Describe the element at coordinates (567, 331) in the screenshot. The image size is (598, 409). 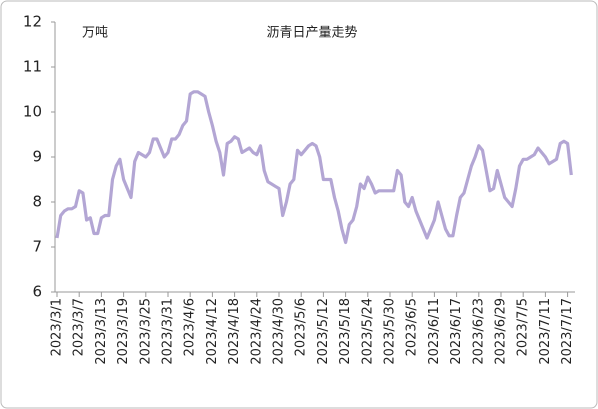
I see `x-tick-label: 2023/7/17` at that location.